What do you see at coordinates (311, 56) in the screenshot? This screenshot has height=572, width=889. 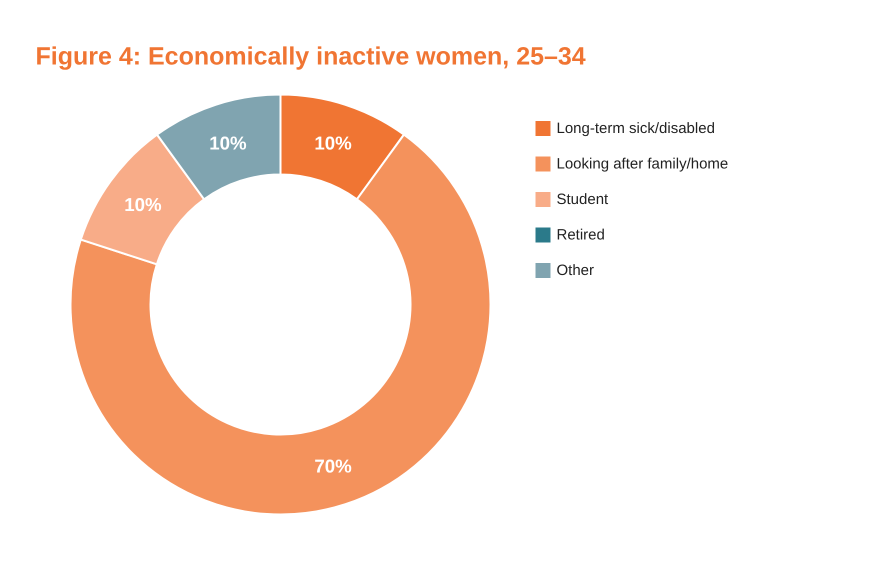 I see `chart-title: Figure 4: Economically inactive women, 25–34` at bounding box center [311, 56].